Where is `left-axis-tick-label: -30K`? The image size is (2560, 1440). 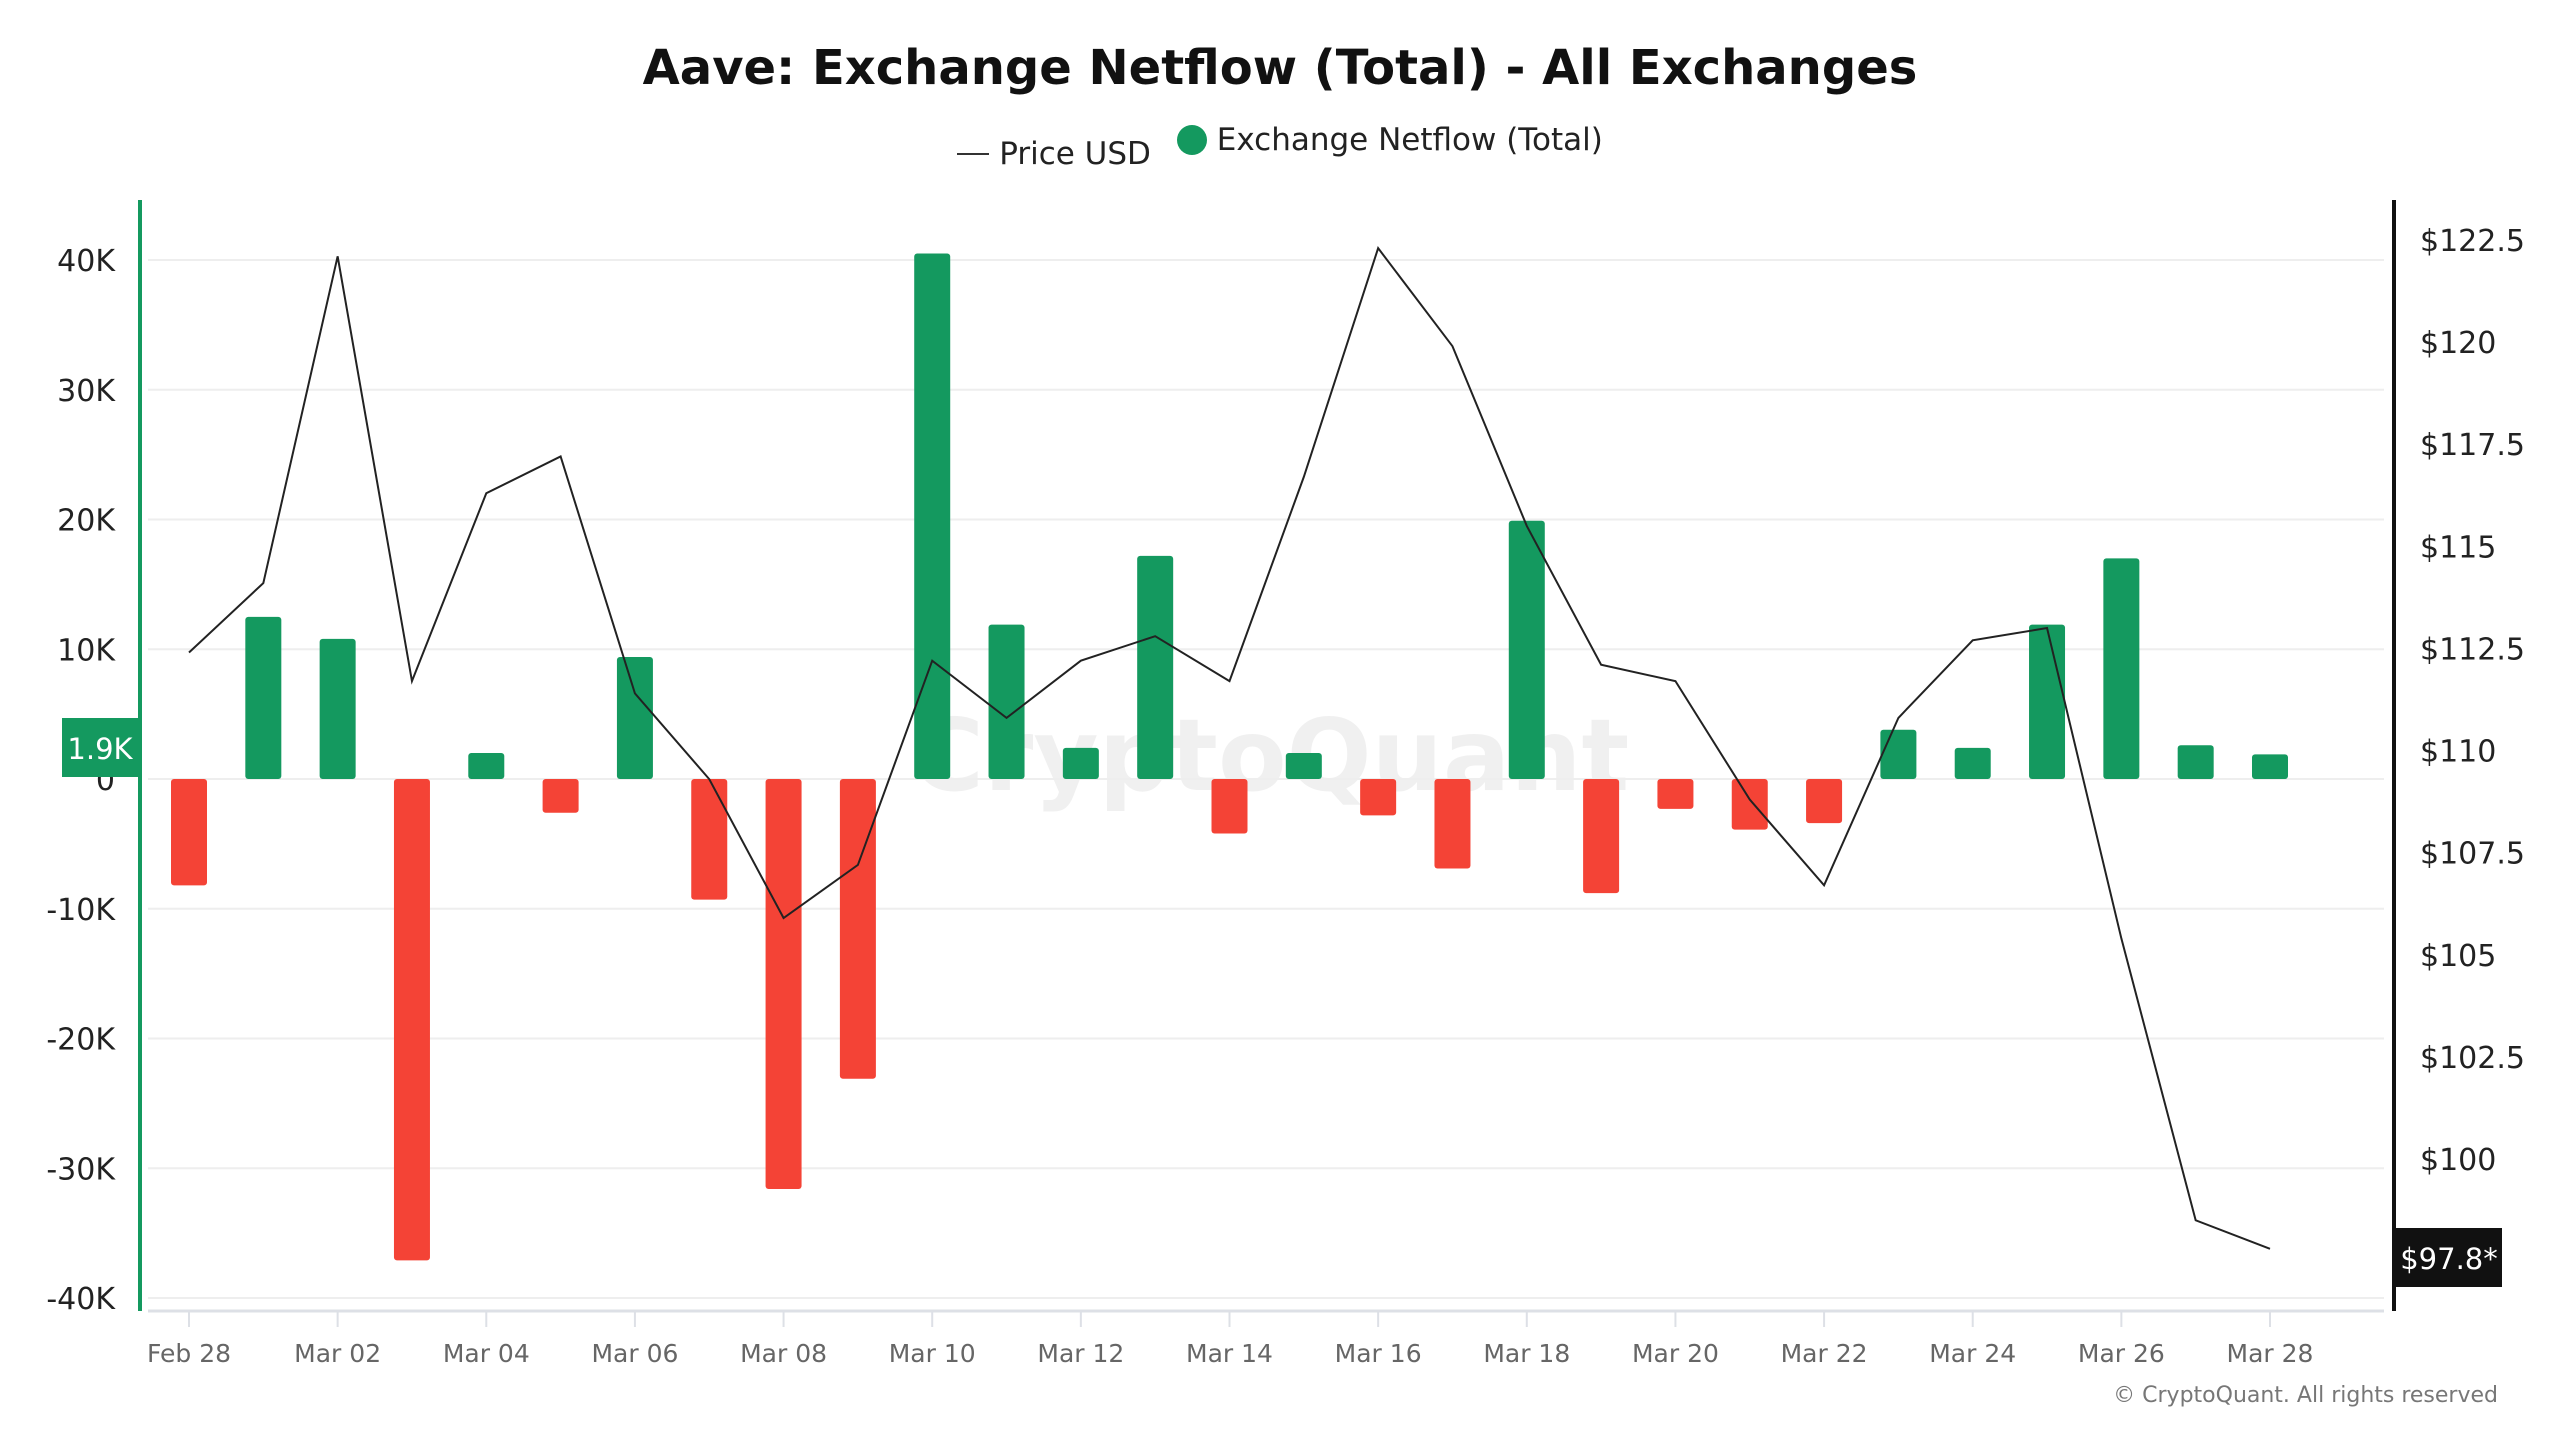 left-axis-tick-label: -30K is located at coordinates (81, 1169).